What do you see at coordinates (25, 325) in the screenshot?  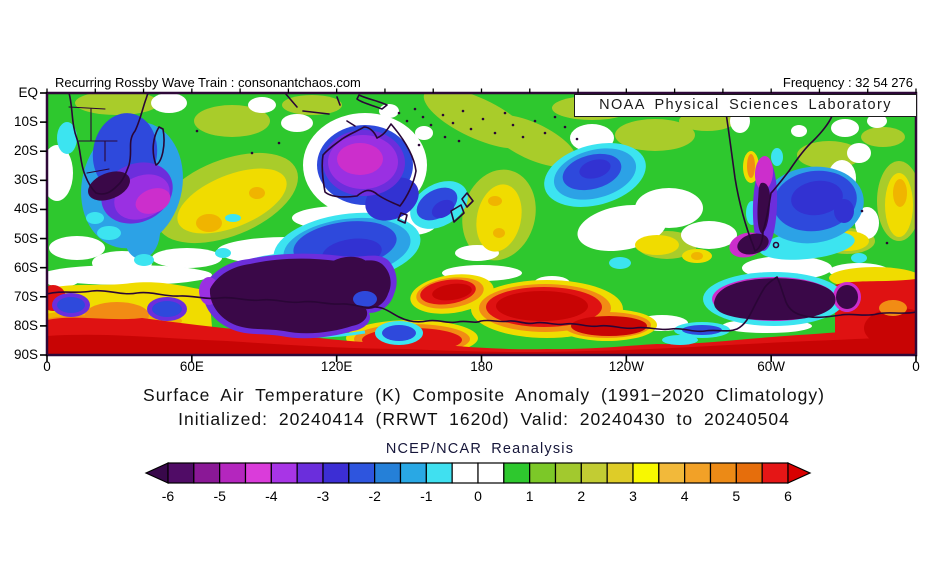 I see `lat-tick-label: 80S` at bounding box center [25, 325].